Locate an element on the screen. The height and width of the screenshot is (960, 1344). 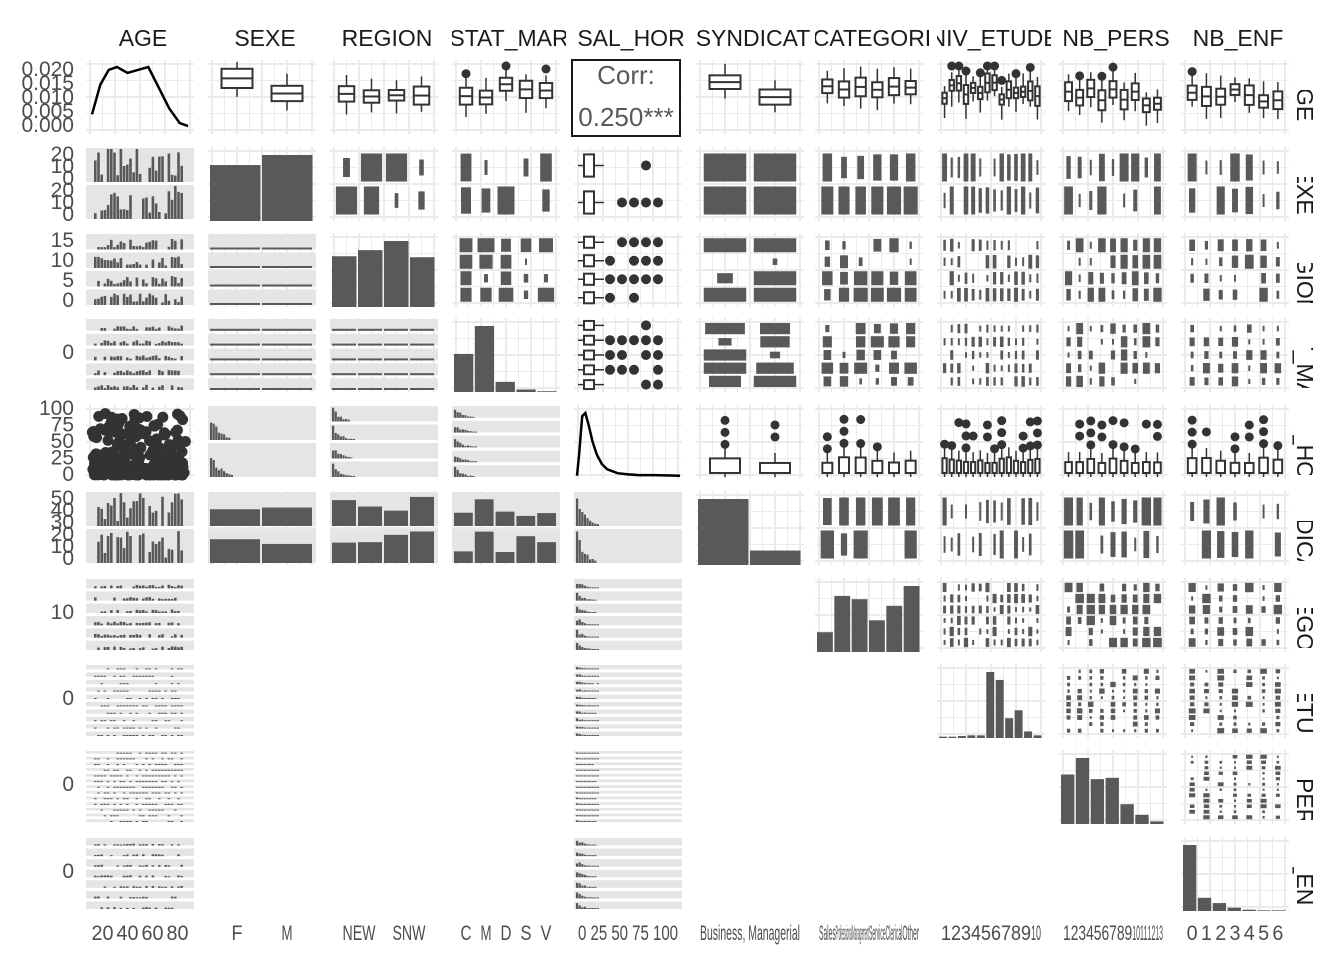
x-tick-label: 2 is located at coordinates (956, 933).